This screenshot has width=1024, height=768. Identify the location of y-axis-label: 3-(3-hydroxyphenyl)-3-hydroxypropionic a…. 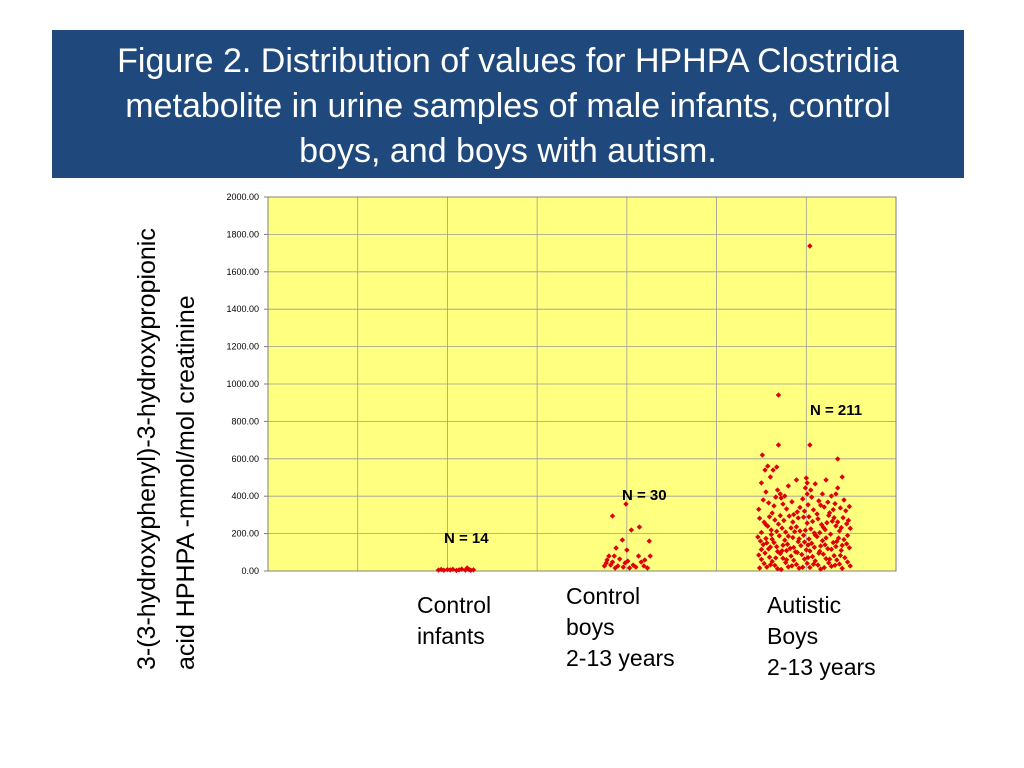
(167, 435).